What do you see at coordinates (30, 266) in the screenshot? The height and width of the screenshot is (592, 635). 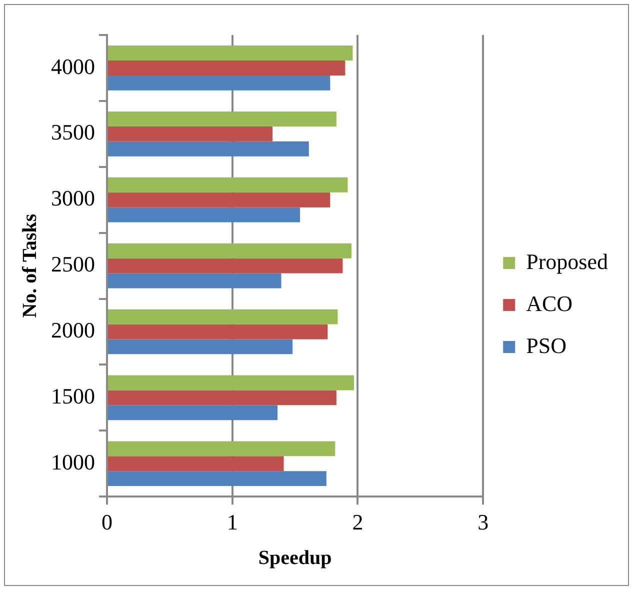 I see `y-axis-title: No. of Tasks` at bounding box center [30, 266].